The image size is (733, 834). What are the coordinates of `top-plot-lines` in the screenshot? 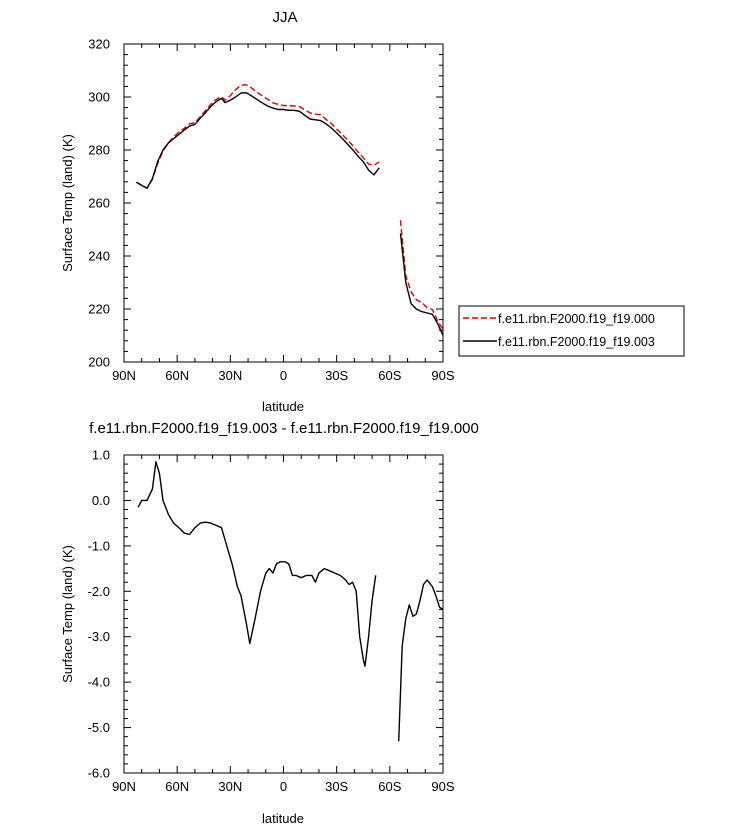 It's located at (290, 210).